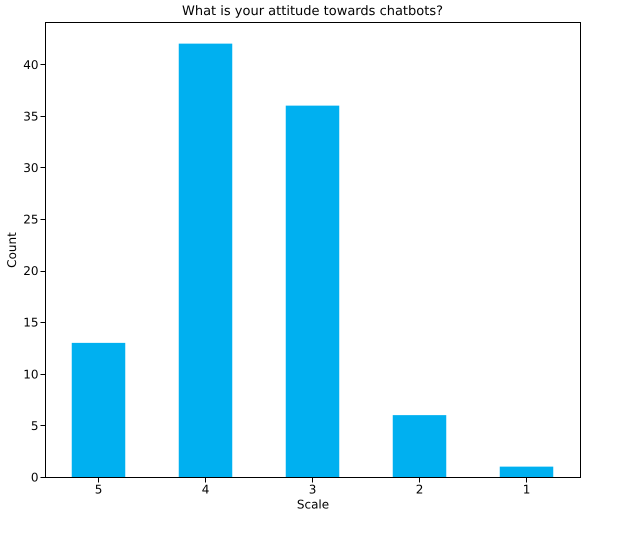 The height and width of the screenshot is (551, 619). What do you see at coordinates (30, 374) in the screenshot?
I see `y-tick-label: 10` at bounding box center [30, 374].